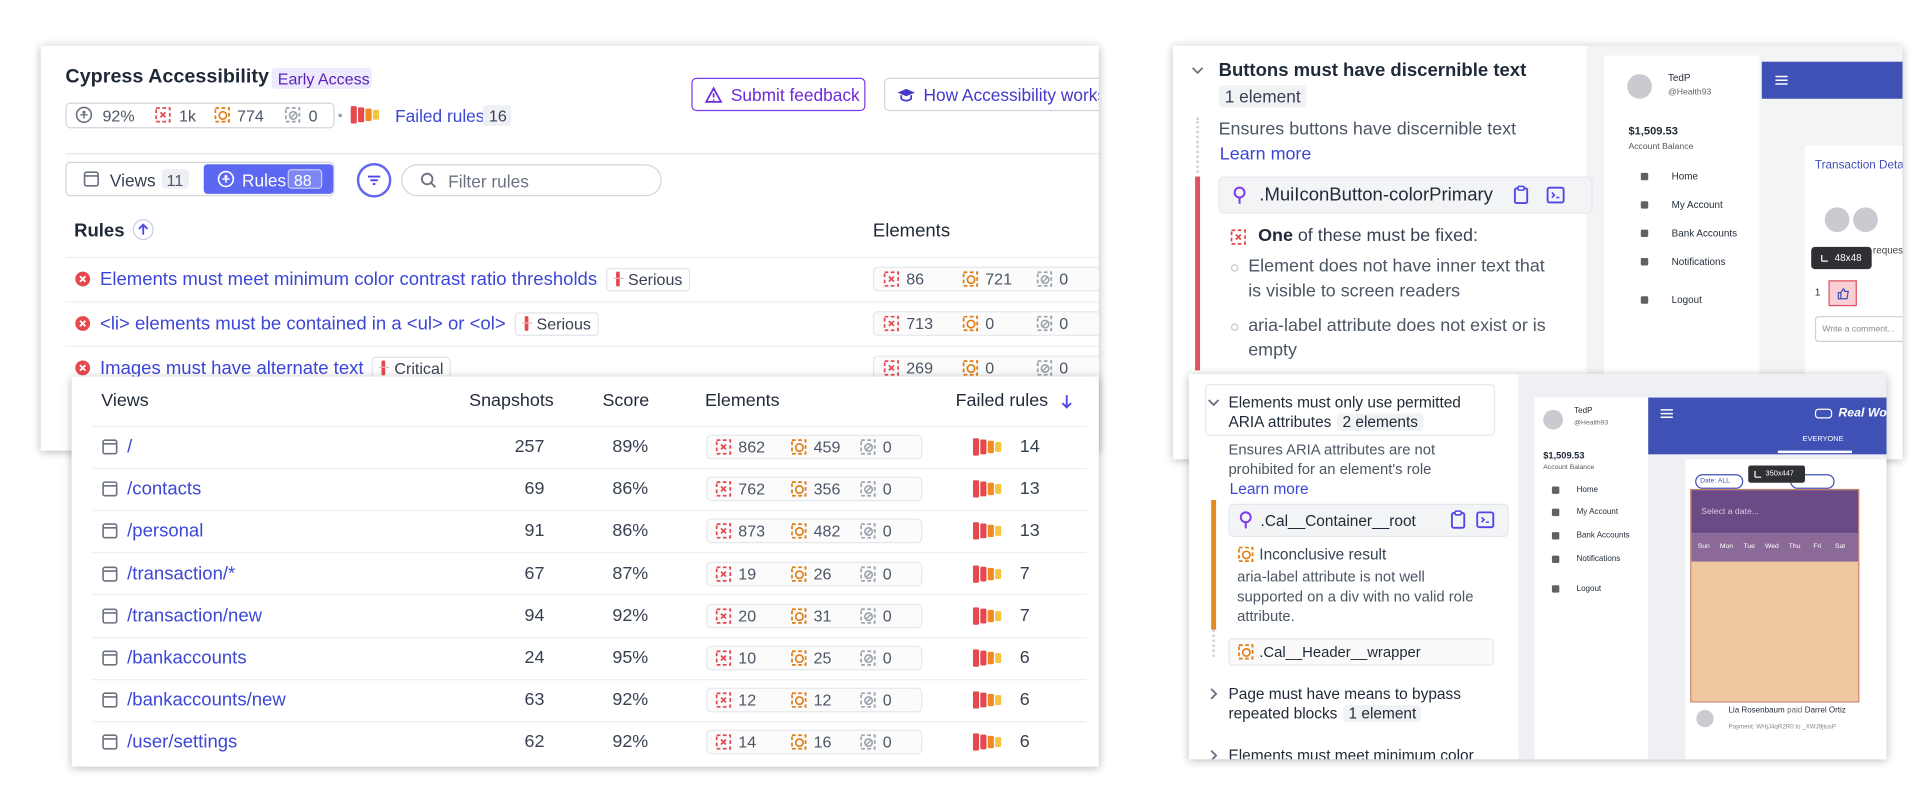 Image resolution: width=1926 pixels, height=801 pixels. Describe the element at coordinates (630, 531) in the screenshot. I see `score: 86%` at that location.